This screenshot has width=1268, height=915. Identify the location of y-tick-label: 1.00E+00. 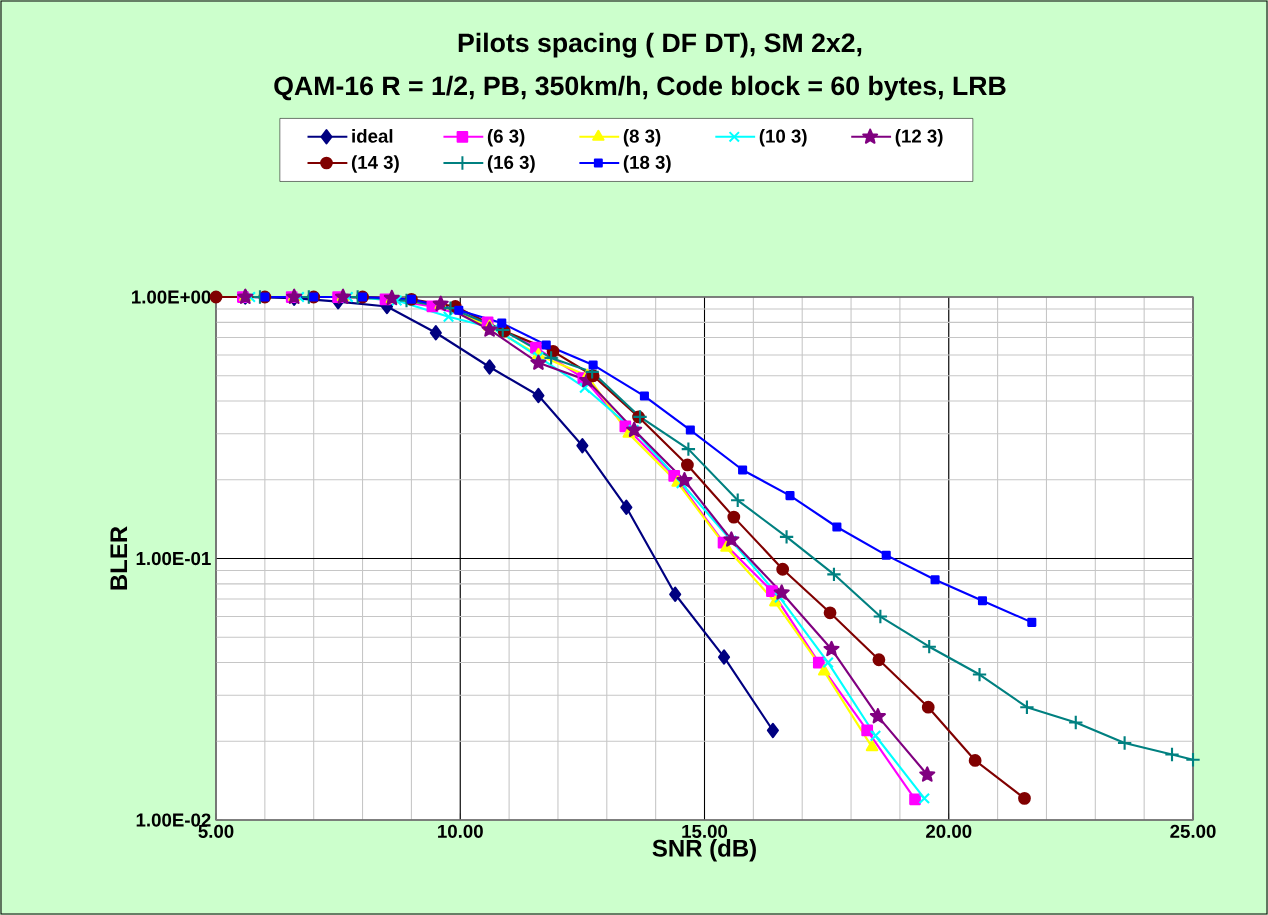
(171, 297).